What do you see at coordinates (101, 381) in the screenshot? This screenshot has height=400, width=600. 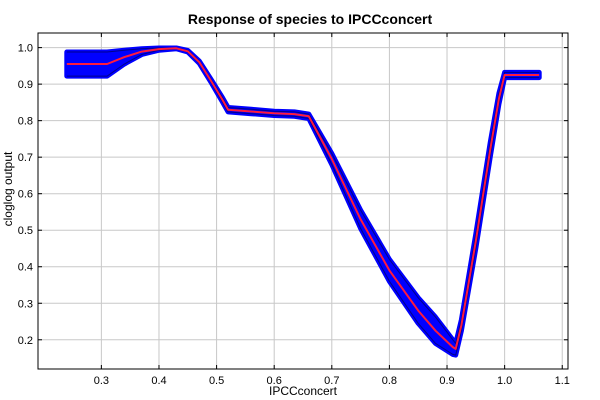 I see `x-tick-label: 0.3` at bounding box center [101, 381].